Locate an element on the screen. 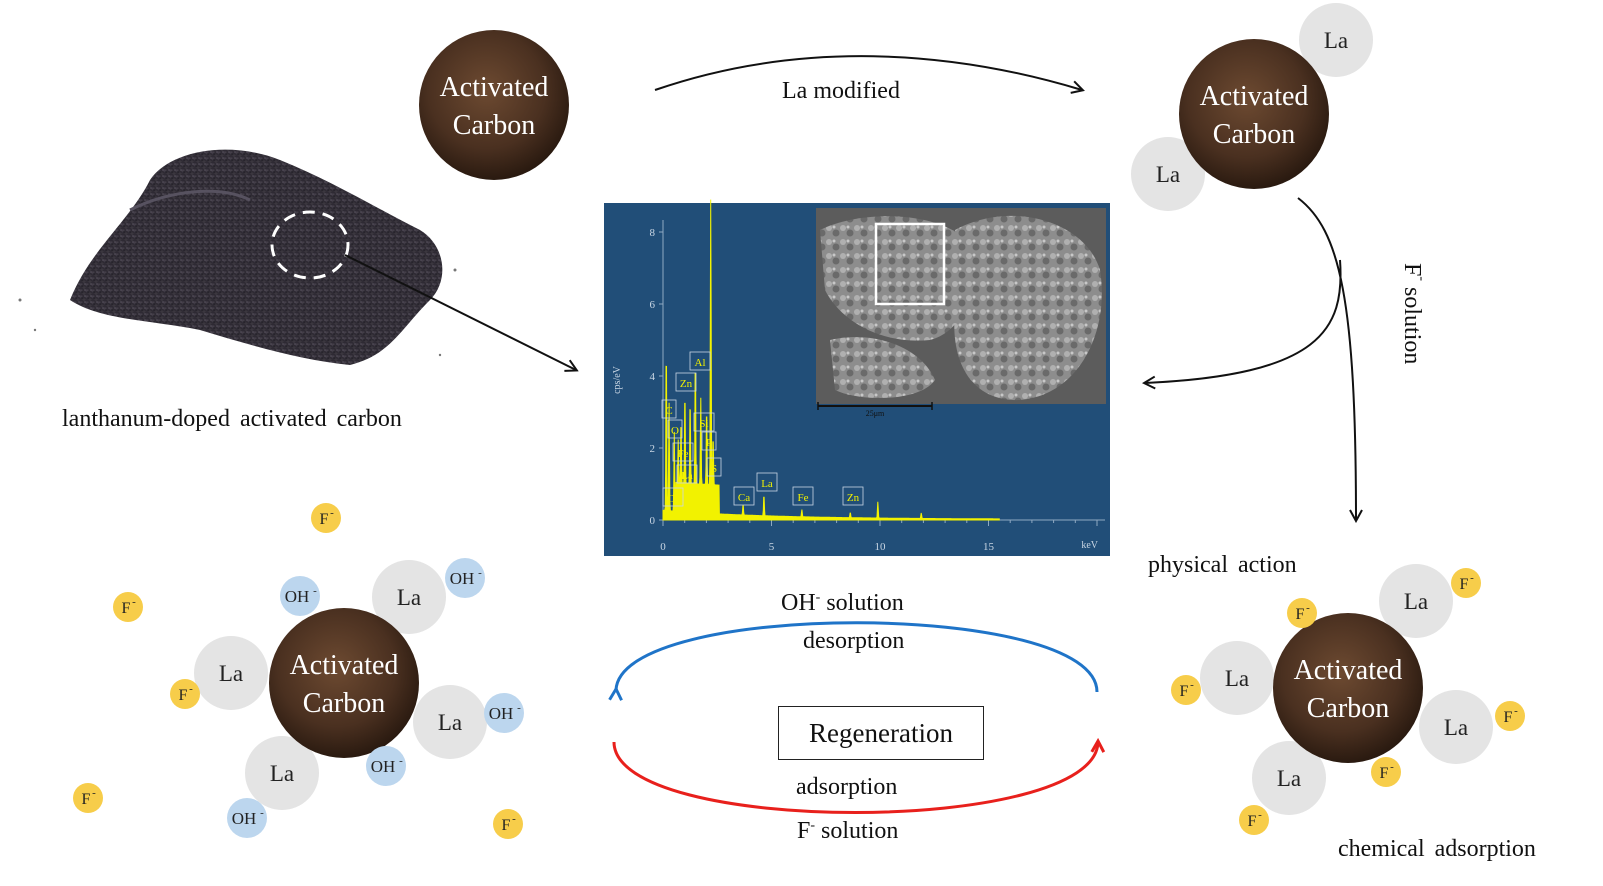 The height and width of the screenshot is (886, 1603). eds-peak-label: Al is located at coordinates (700, 363).